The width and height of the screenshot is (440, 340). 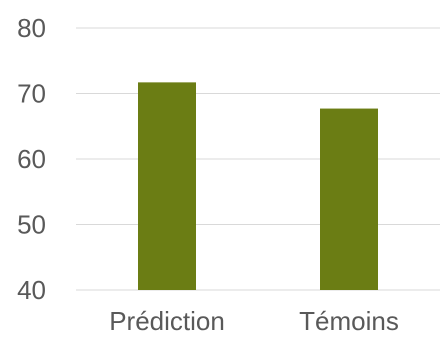 What do you see at coordinates (349, 321) in the screenshot?
I see `x-category-label: Témoins` at bounding box center [349, 321].